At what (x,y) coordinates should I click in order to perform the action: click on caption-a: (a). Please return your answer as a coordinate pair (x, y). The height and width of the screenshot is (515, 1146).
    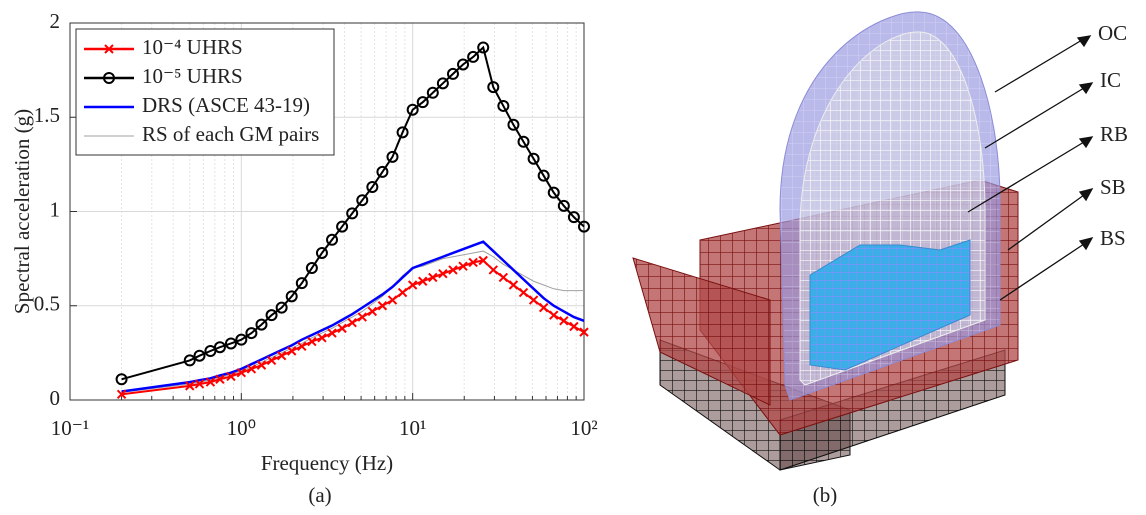
    Looking at the image, I should click on (319, 495).